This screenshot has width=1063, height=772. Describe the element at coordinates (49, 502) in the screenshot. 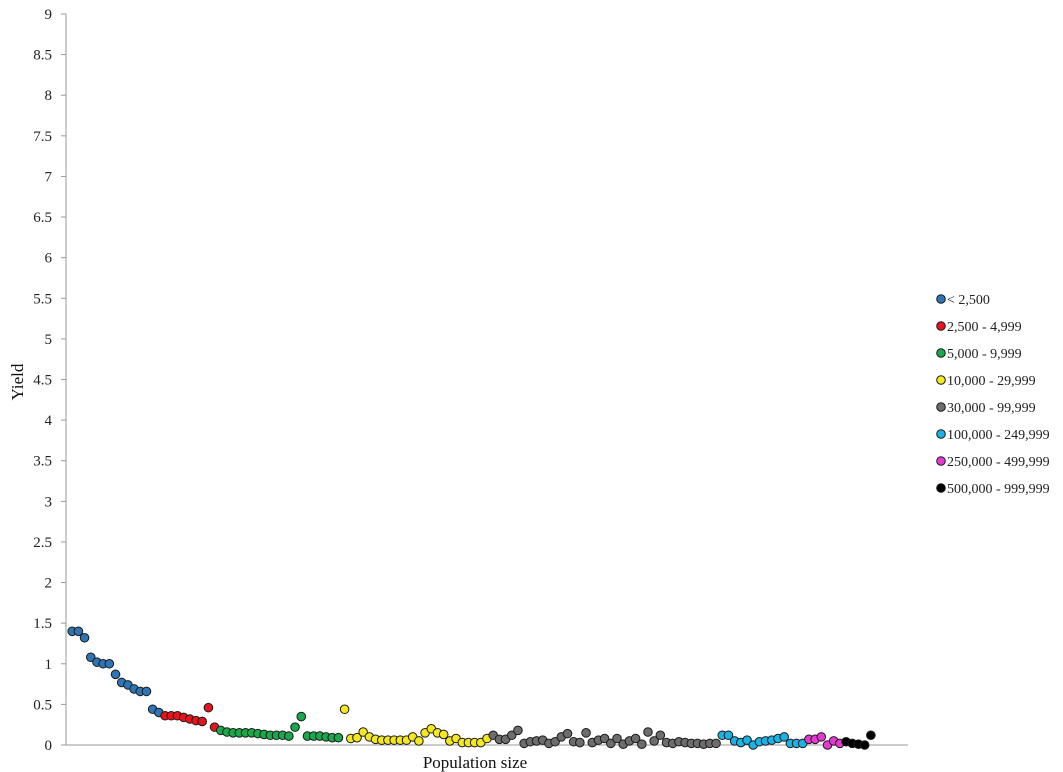

I see `y-tick-label: 3` at that location.